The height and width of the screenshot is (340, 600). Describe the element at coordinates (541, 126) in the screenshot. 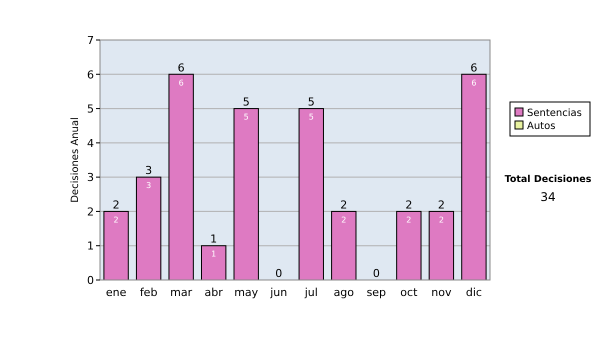

I see `legend-label: Autos` at that location.